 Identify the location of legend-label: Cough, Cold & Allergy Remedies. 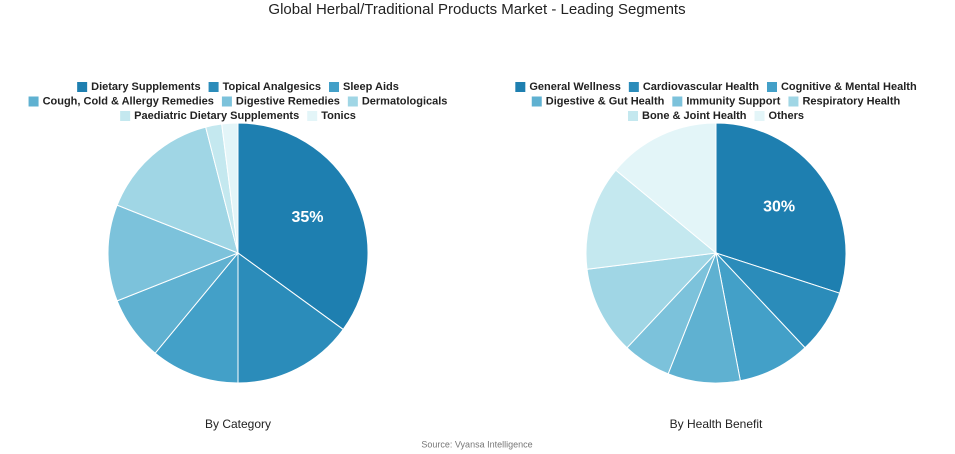
(128, 101).